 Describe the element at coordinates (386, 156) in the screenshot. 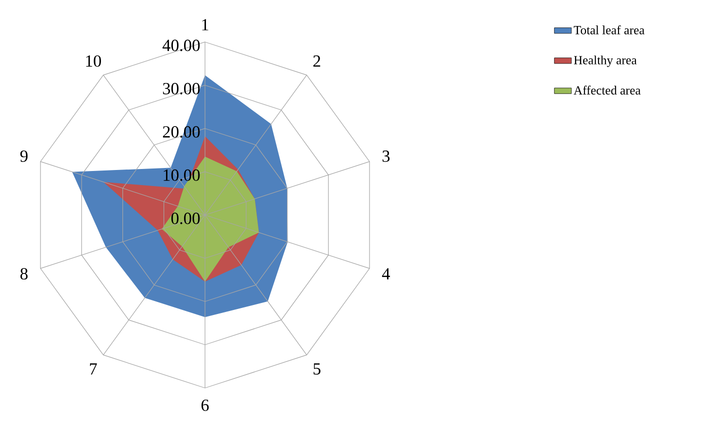

I see `spoke-label: 3` at that location.